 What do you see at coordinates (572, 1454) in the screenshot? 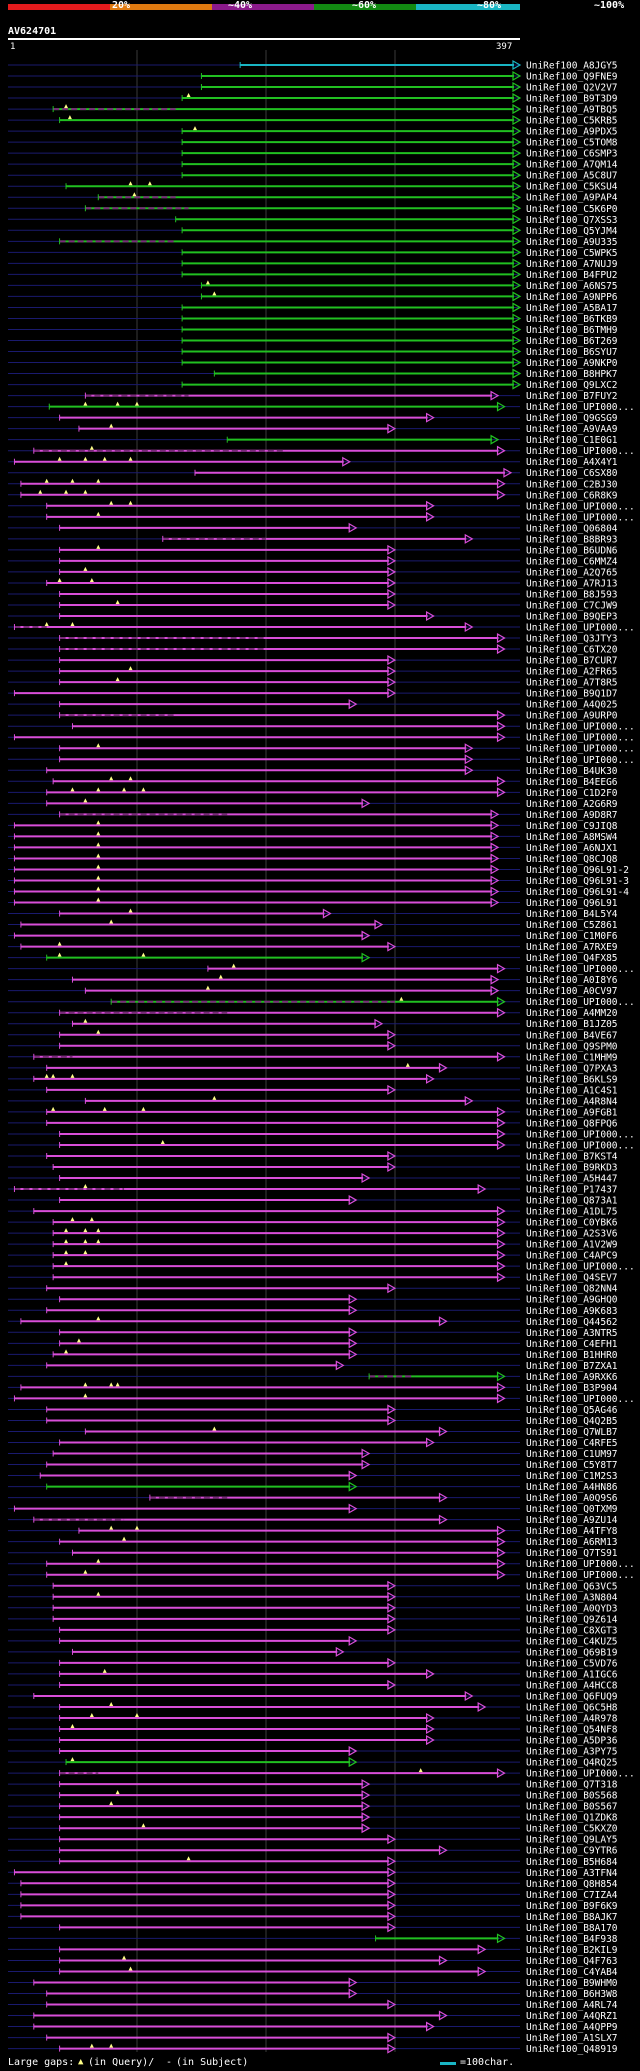
I see `hit-label: UniRef100_C1UM97` at bounding box center [572, 1454].